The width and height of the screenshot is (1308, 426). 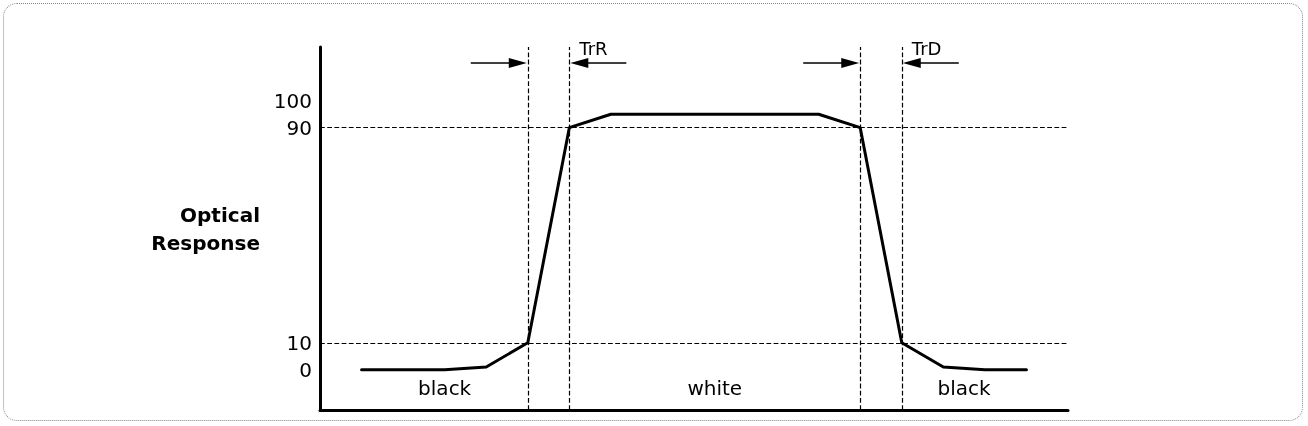 I want to click on y-tick-label: 10, so click(x=299, y=342).